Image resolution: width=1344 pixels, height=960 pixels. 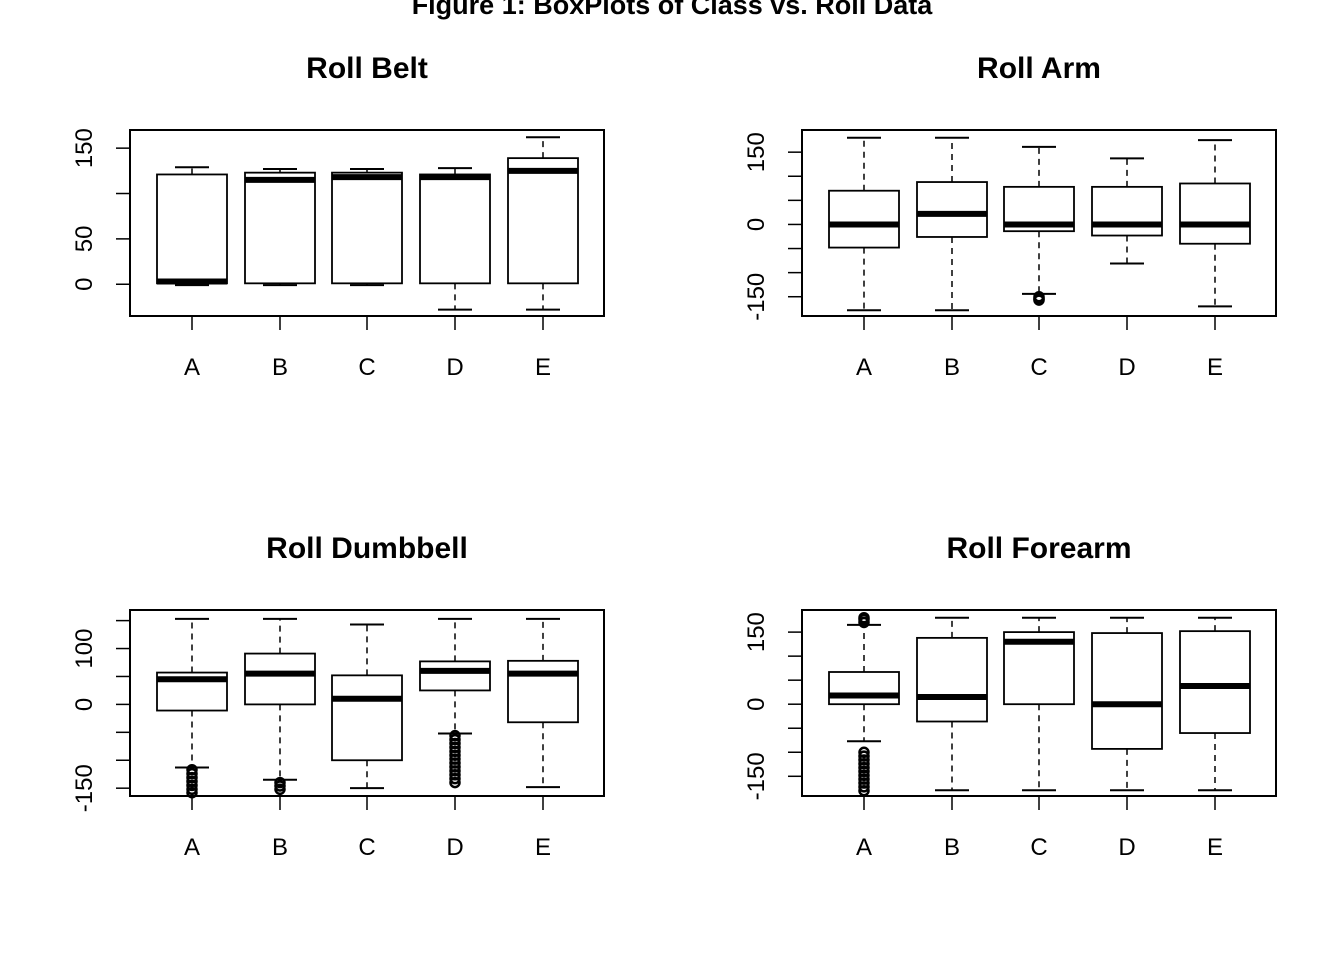 I want to click on boxplot-panel: Roll Arm -150 0 150 A B C D E, so click(x=1010, y=216).